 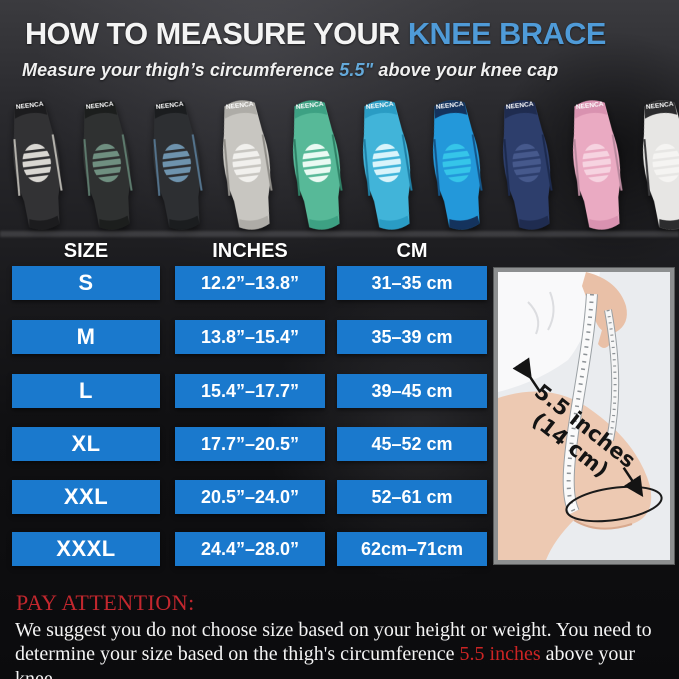 What do you see at coordinates (86, 251) in the screenshot?
I see `column-header-size: SIZE` at bounding box center [86, 251].